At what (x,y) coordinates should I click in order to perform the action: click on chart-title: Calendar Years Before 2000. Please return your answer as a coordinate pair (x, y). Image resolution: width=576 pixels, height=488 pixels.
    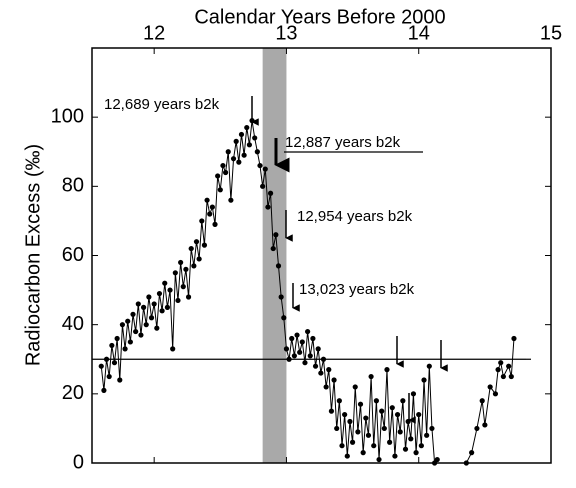
    Looking at the image, I should click on (319, 17).